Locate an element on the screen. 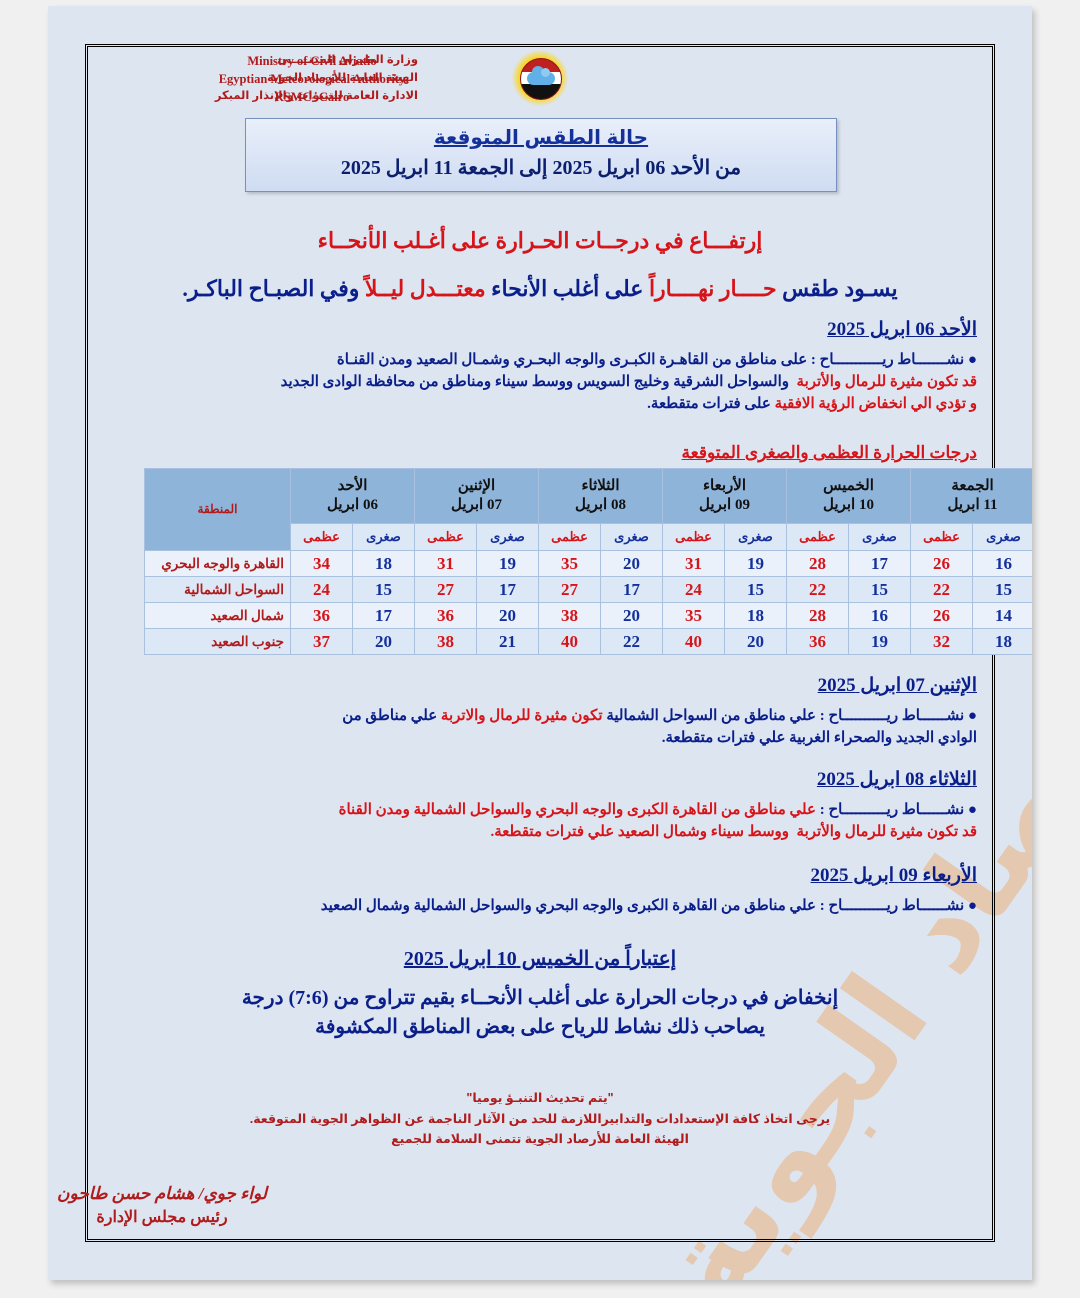 The height and width of the screenshot is (1298, 1080). monday-text-1a: علي مناطق من السواحل الشمالية is located at coordinates (709, 716).